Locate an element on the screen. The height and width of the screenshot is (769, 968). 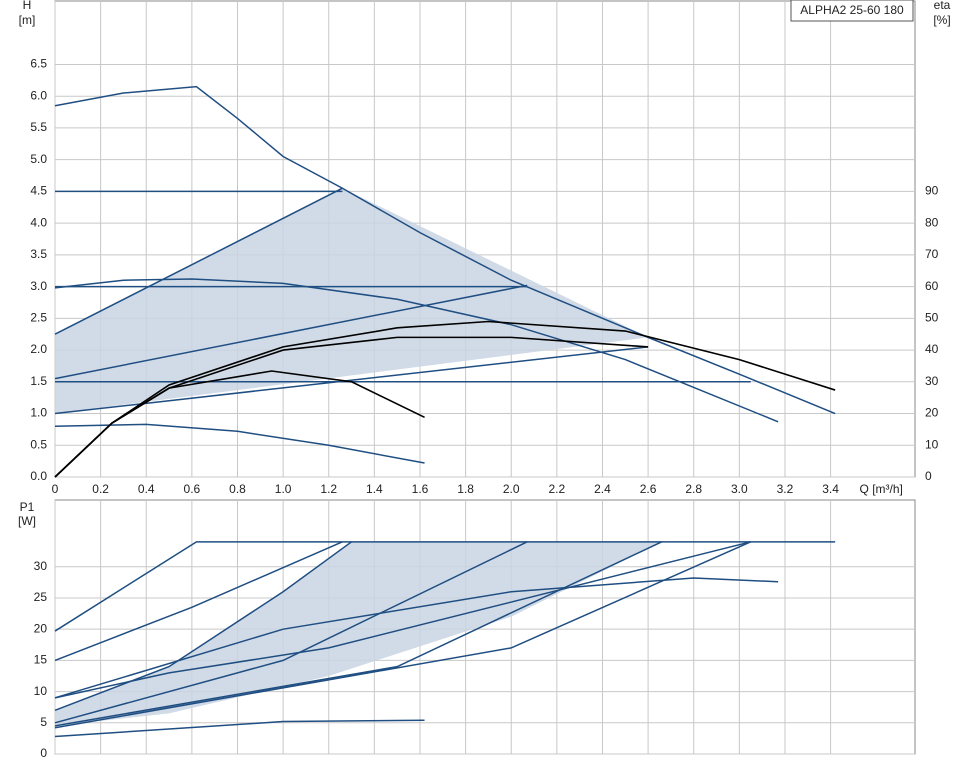
y-tick-label: 5 is located at coordinates (43, 722).